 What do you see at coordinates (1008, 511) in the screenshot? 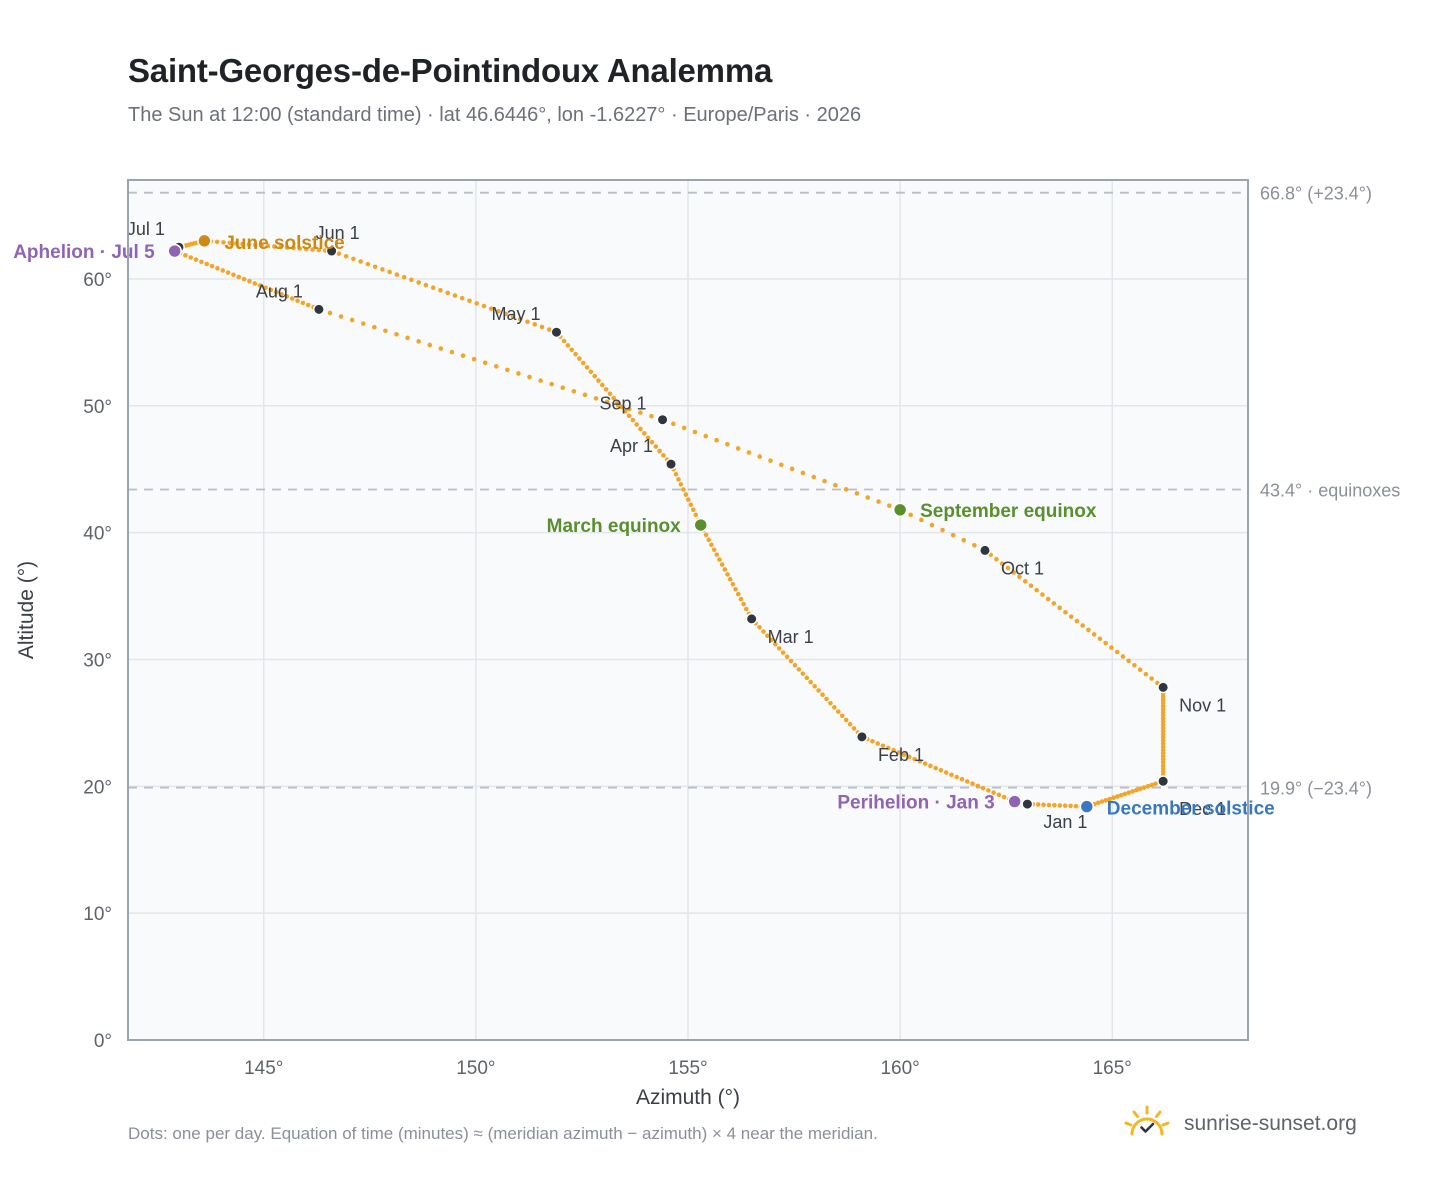
I see `event-label: September equinox` at bounding box center [1008, 511].